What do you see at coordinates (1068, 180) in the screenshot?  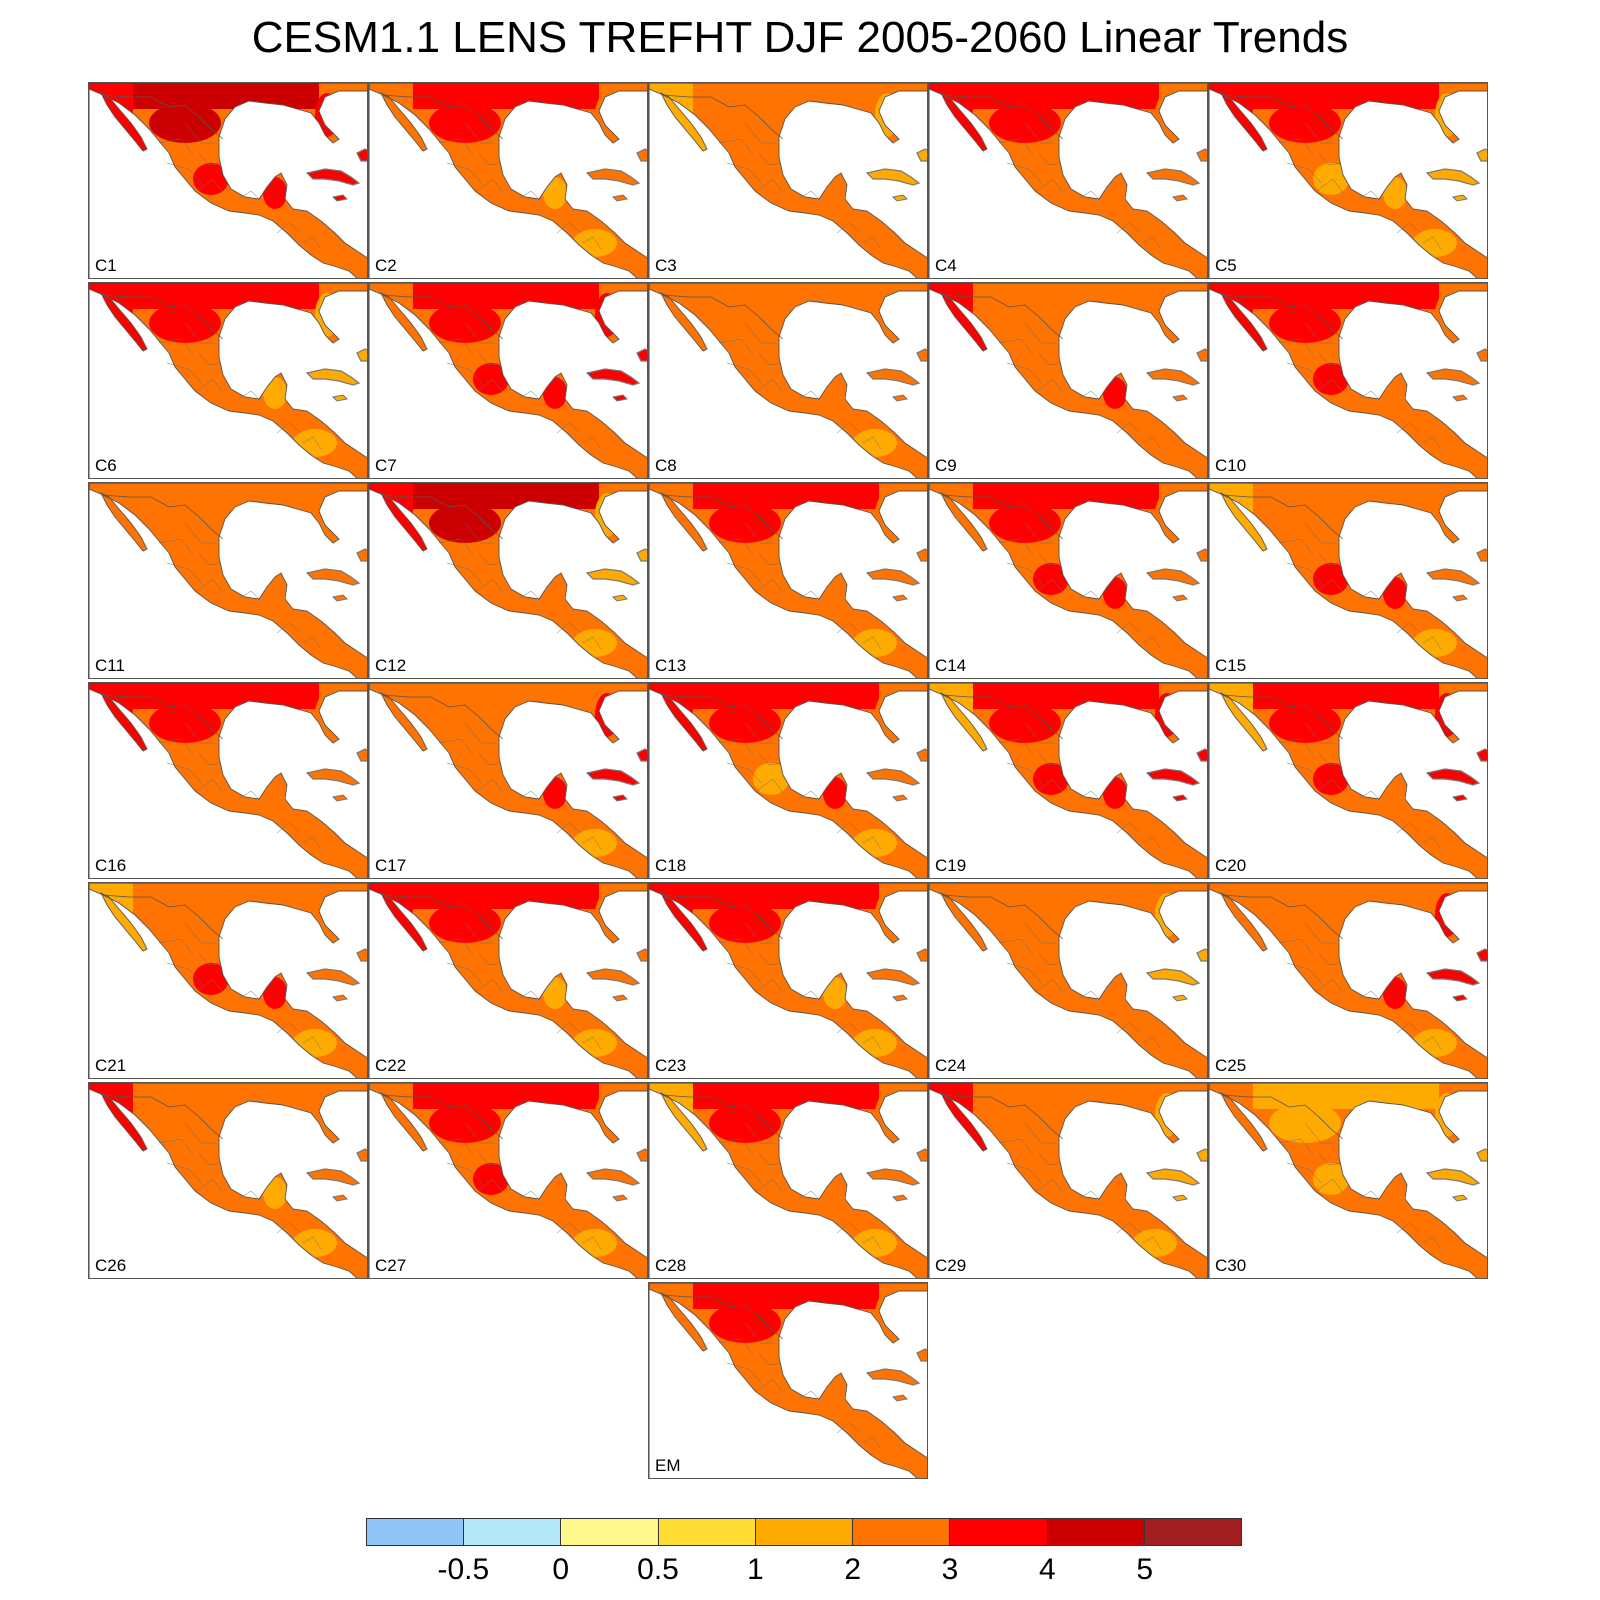 I see `map-panel-c4: C4` at bounding box center [1068, 180].